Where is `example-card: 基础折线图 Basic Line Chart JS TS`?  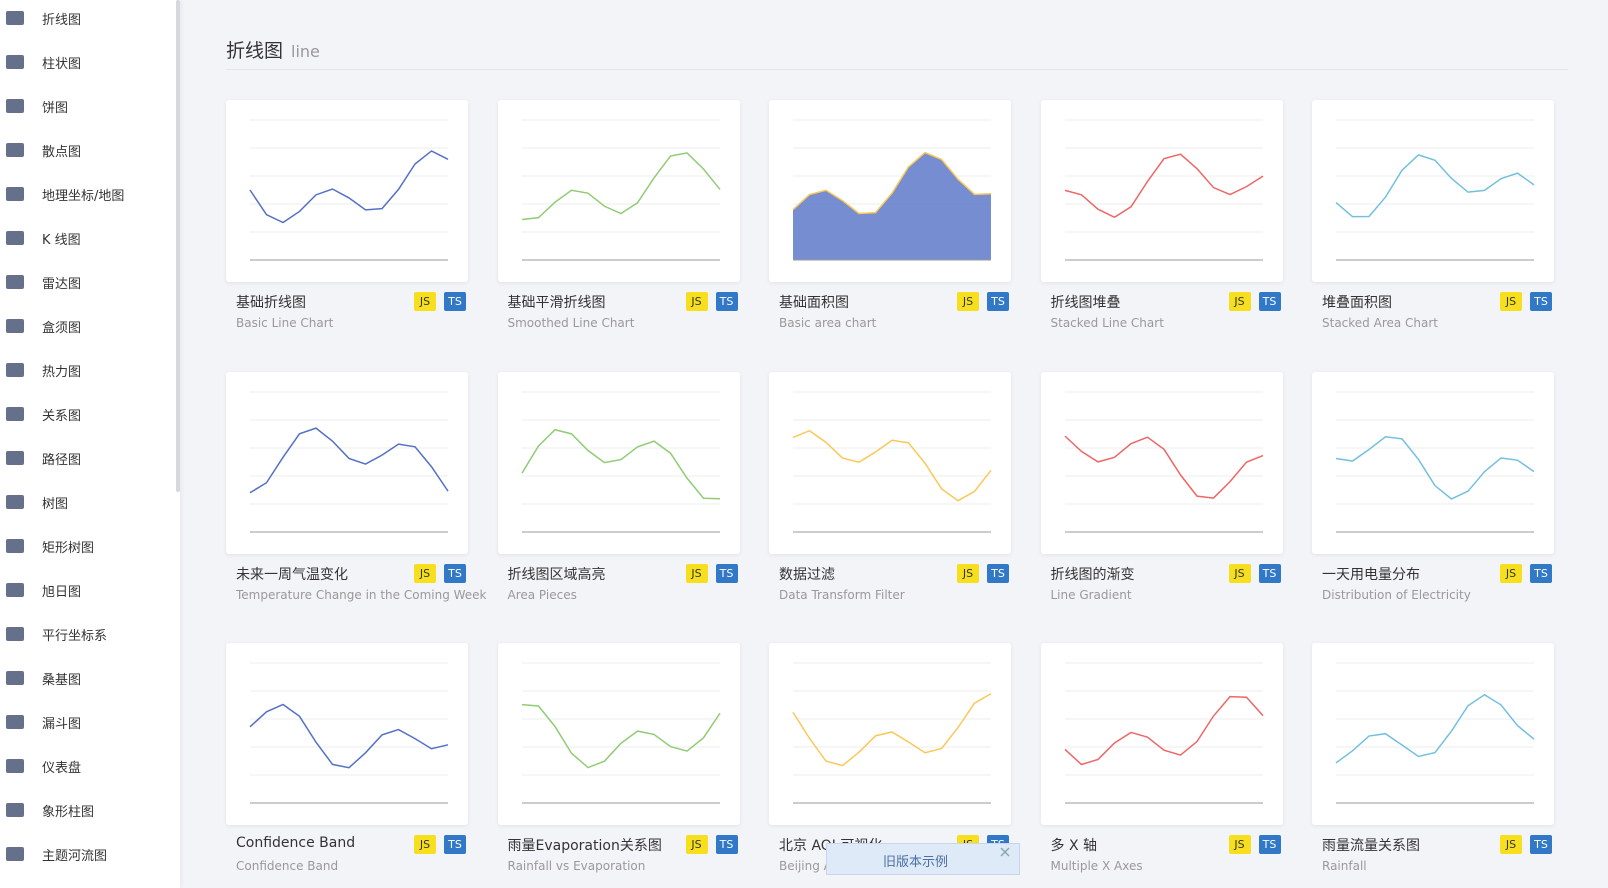 example-card: 基础折线图 Basic Line Chart JS TS is located at coordinates (347, 215).